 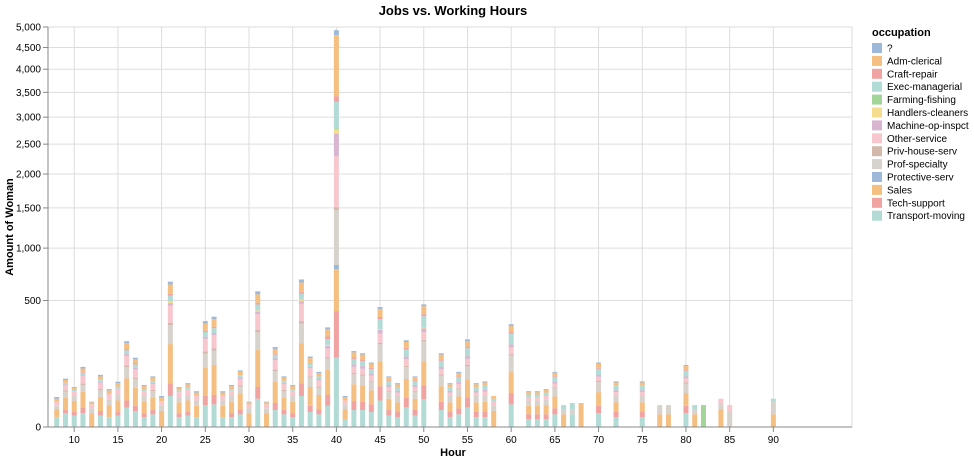 I want to click on y-tick-label: 3,000, so click(x=28, y=118).